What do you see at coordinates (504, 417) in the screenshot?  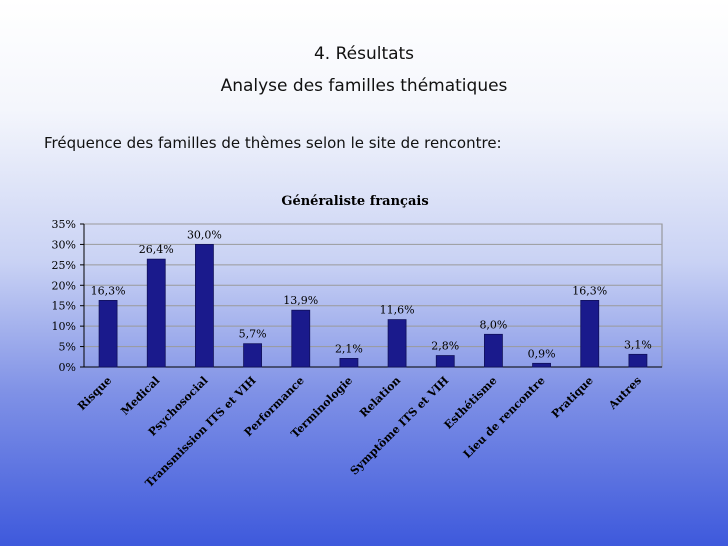 I see `category-label: Lieu de rencontre` at bounding box center [504, 417].